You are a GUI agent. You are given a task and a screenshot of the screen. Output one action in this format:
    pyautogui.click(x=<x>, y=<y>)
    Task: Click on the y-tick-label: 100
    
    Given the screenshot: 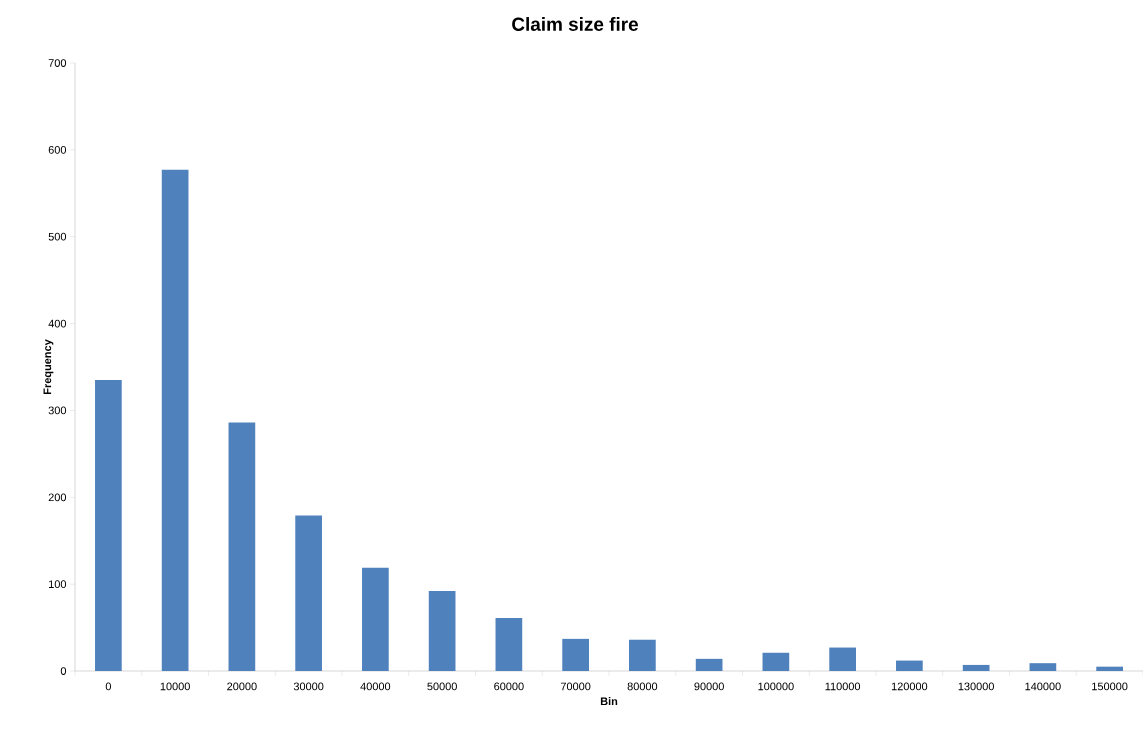 What is the action you would take?
    pyautogui.click(x=58, y=584)
    